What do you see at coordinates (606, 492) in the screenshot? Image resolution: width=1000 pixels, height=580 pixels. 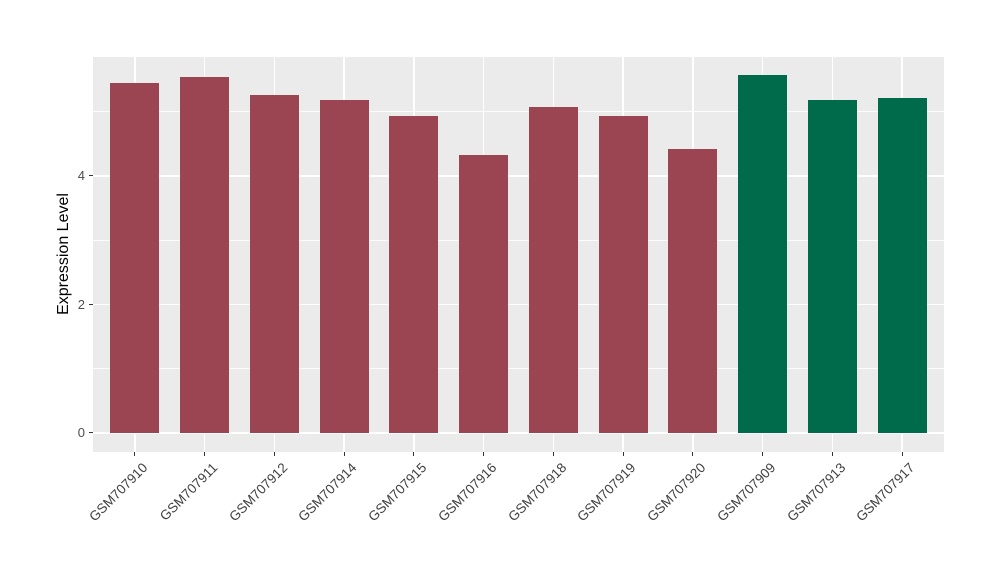 I see `x-tick-label: GSM707919` at bounding box center [606, 492].